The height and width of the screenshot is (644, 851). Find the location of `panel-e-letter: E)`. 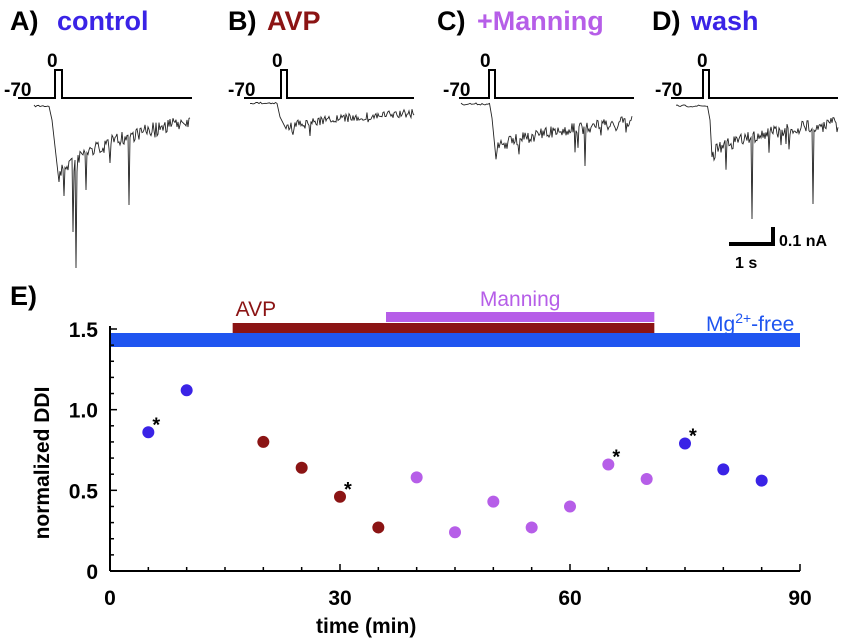

panel-e-letter: E) is located at coordinates (23, 296).